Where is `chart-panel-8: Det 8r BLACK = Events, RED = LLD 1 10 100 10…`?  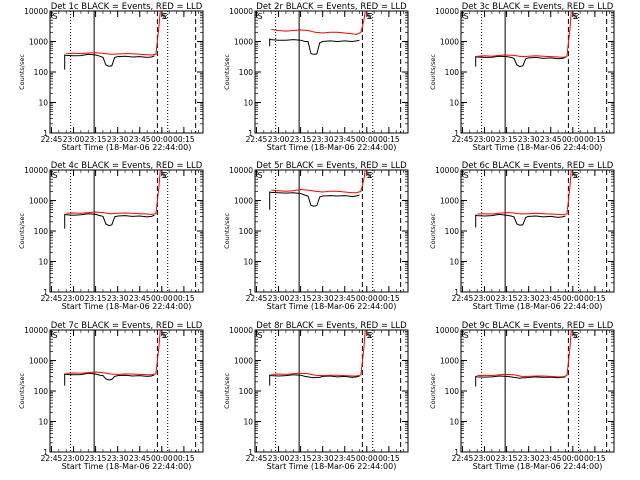 chart-panel-8: Det 8r BLACK = Events, RED = LLD 1 10 100 10… is located at coordinates (316, 396).